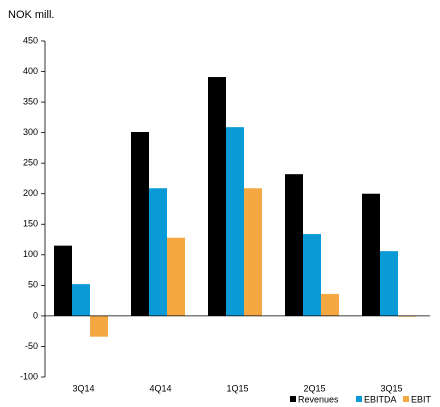 This screenshot has height=407, width=440. I want to click on y-tick-label: 100, so click(30, 254).